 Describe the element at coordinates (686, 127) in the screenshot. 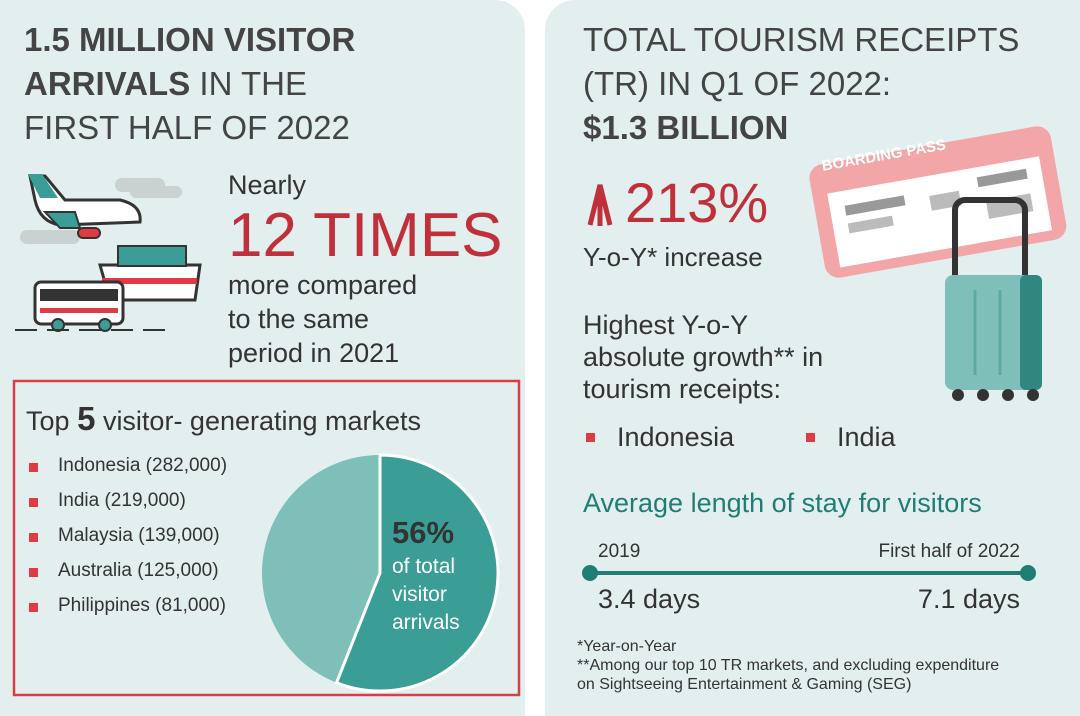

I see `title-line: $1.3 BILLION` at that location.